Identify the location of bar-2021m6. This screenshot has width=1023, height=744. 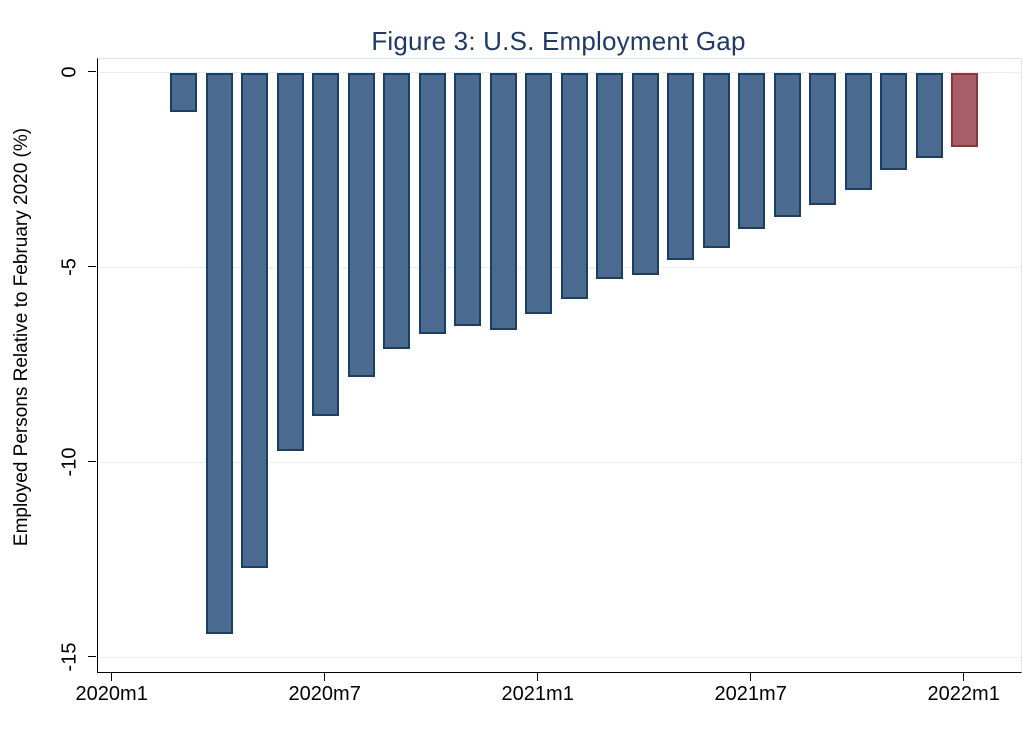
(716, 160).